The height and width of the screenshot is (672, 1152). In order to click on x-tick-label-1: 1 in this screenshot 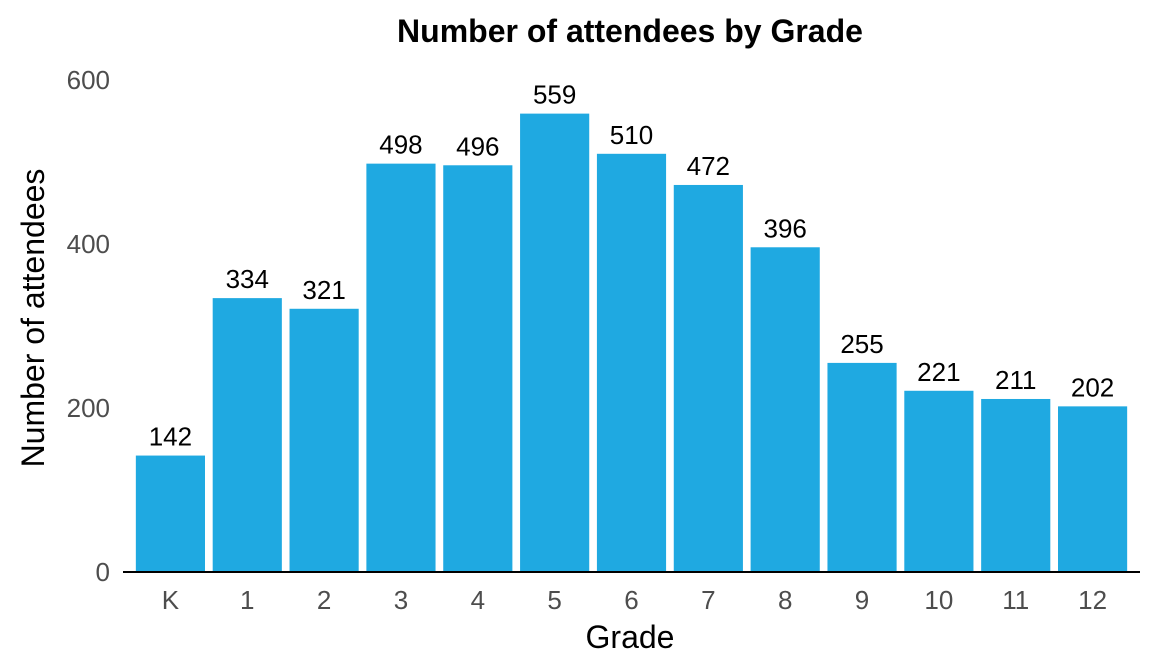, I will do `click(247, 600)`.